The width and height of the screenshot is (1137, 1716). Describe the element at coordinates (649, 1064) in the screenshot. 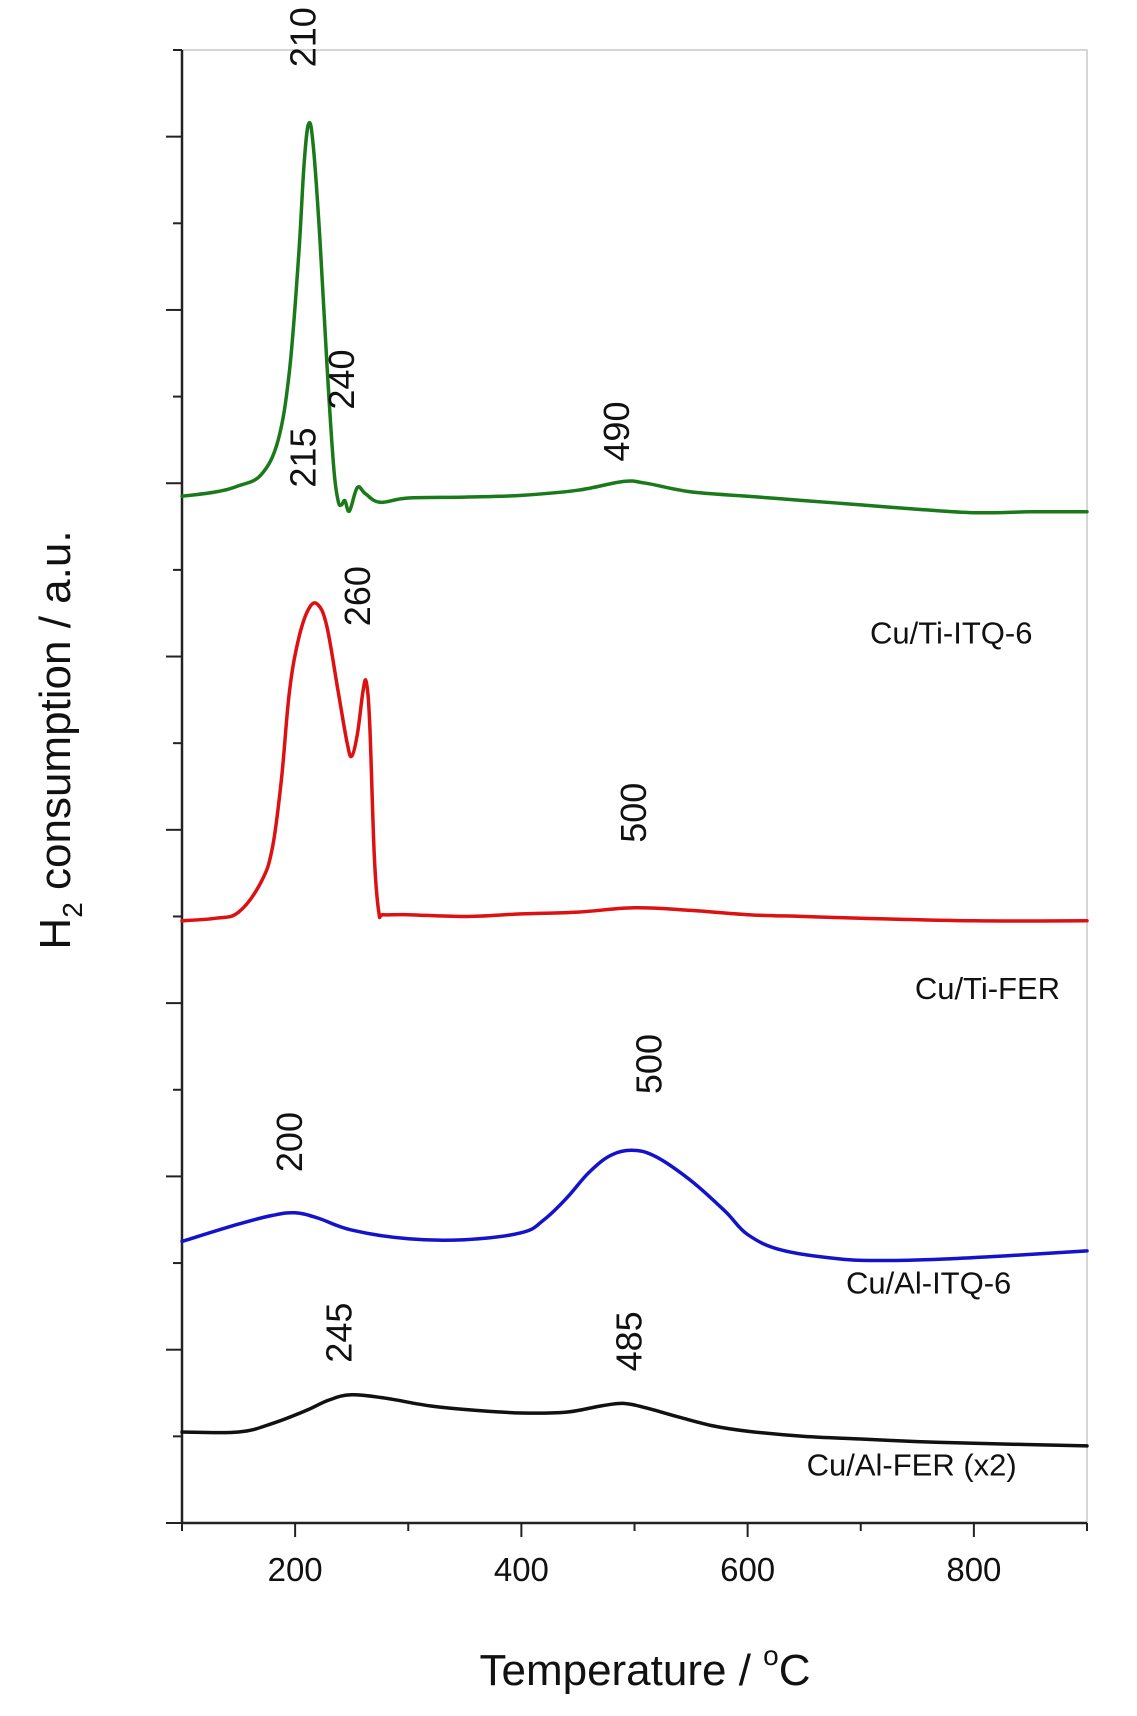

I see `peak-label-cu-al-itq-6: 500` at that location.